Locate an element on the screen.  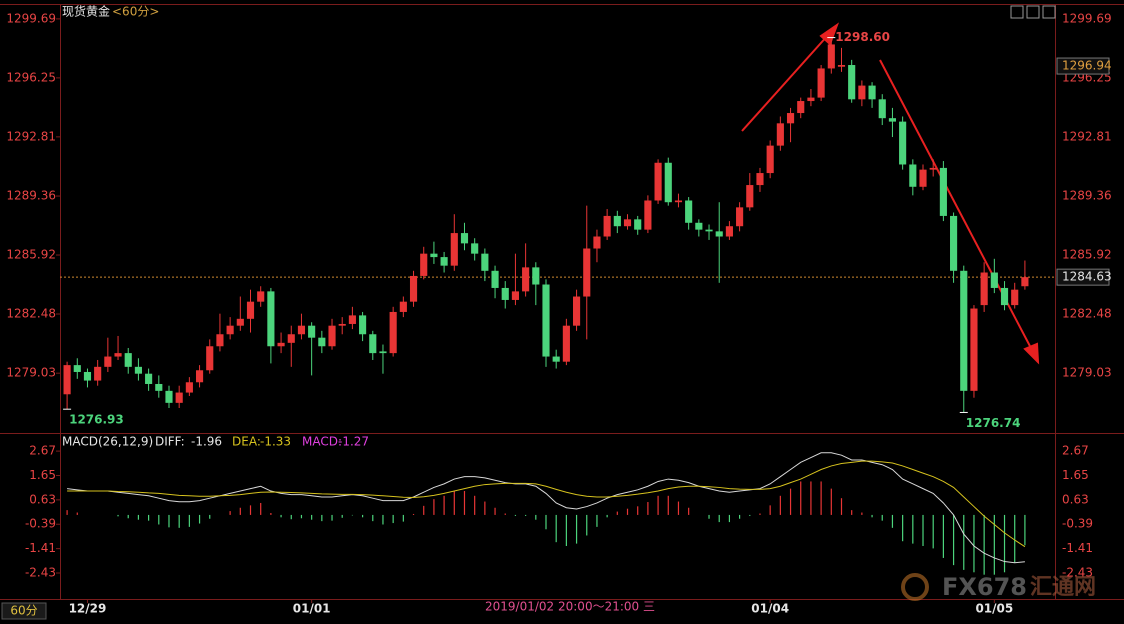
annotation-label: 1298.60 is located at coordinates (862, 37).